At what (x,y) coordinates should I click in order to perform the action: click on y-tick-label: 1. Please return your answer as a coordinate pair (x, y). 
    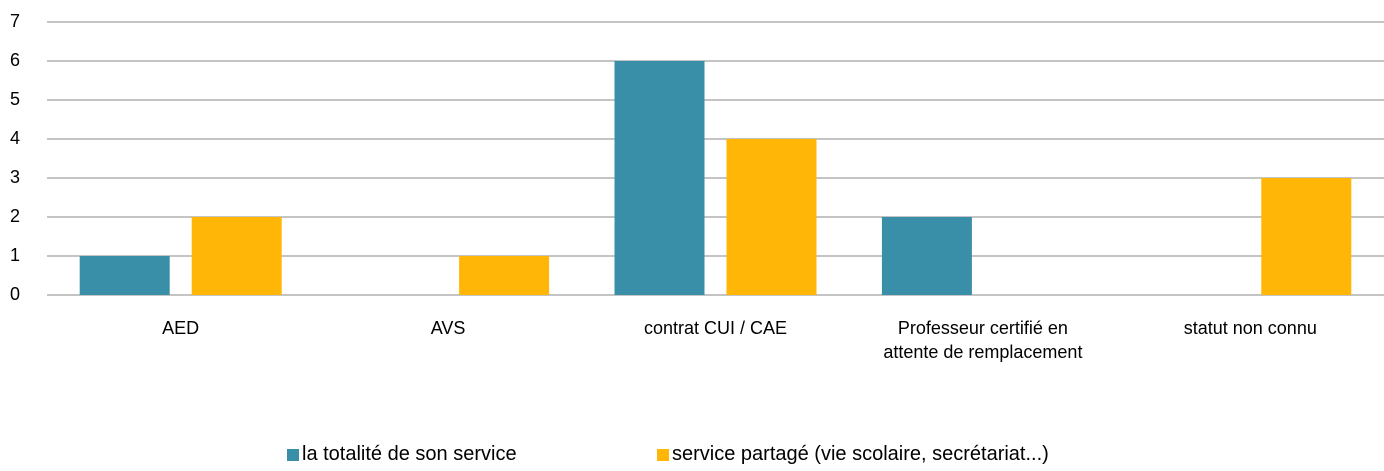
    Looking at the image, I should click on (15, 255).